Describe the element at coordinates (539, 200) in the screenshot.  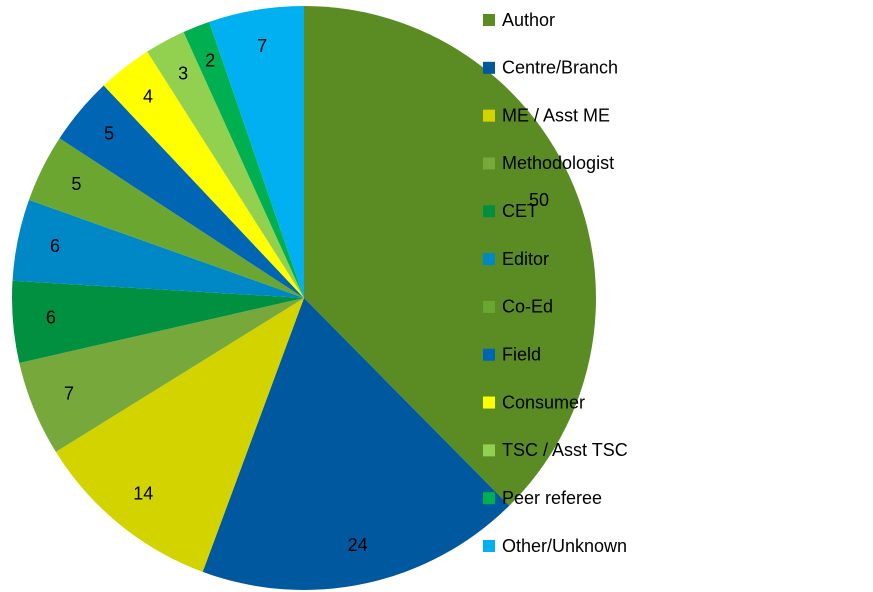
I see `data-label: 50` at that location.